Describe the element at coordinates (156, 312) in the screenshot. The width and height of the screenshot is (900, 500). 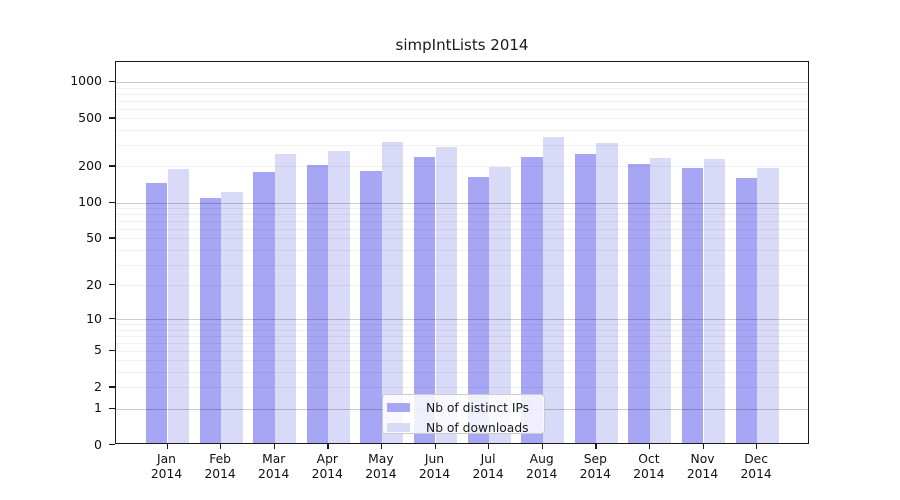
I see `bar-nb-of-distinct-ips-jan` at that location.